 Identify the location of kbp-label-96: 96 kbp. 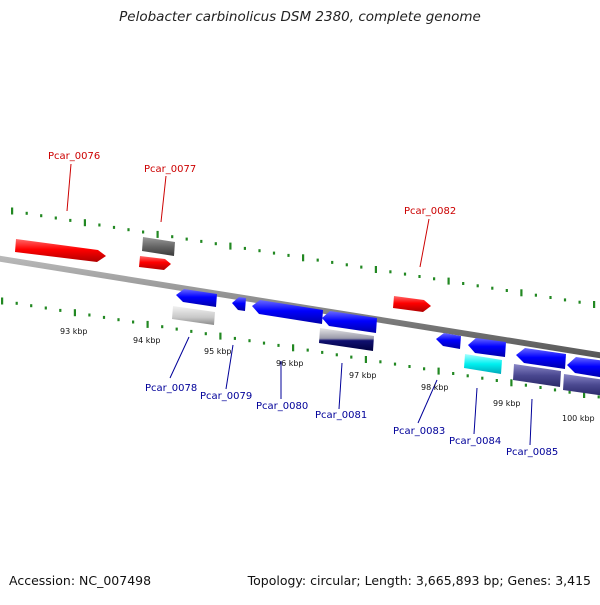
(290, 363).